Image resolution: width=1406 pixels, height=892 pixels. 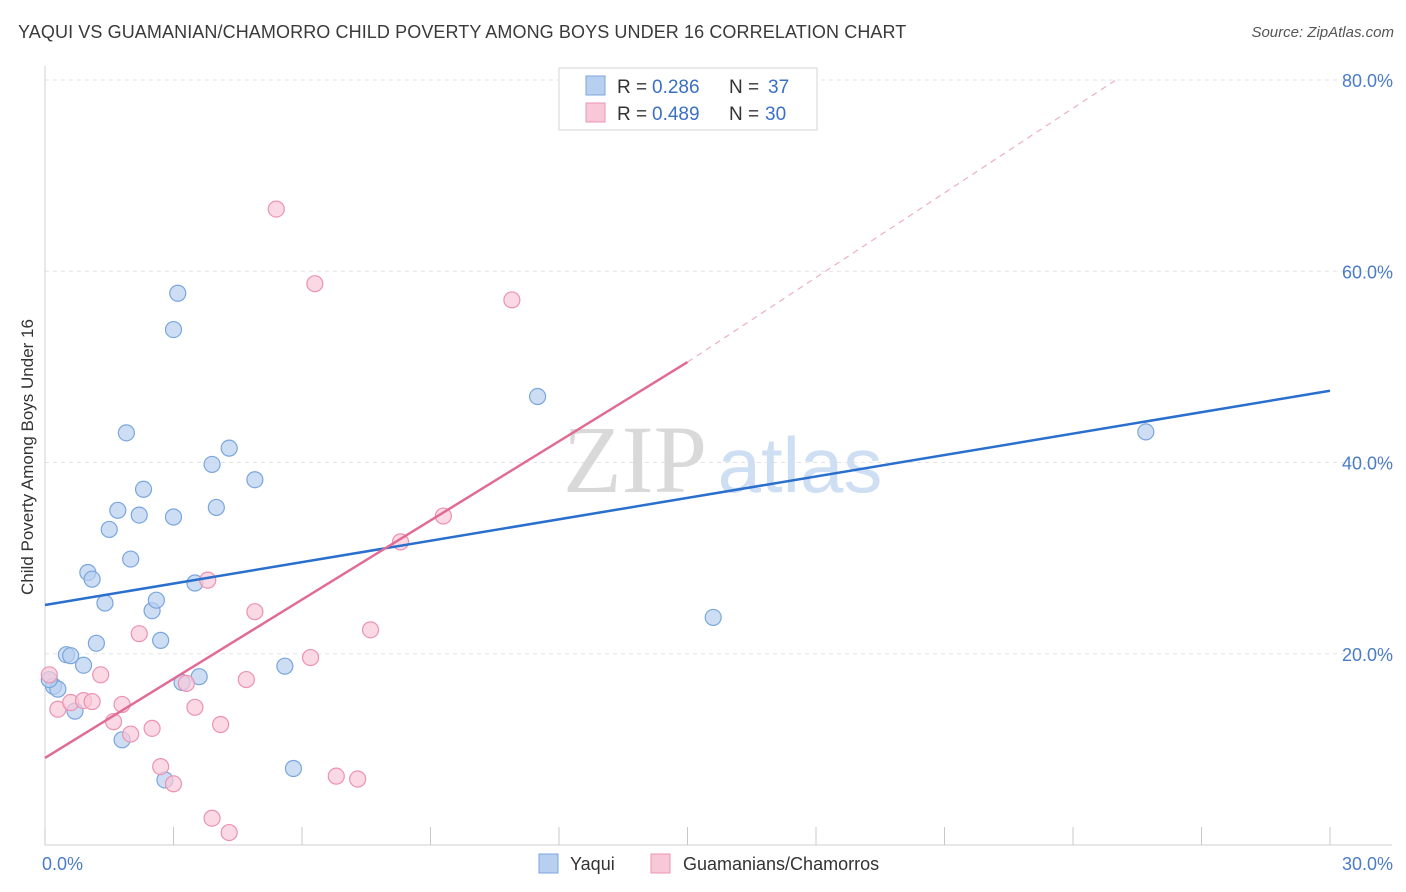 What do you see at coordinates (1367, 272) in the screenshot?
I see `y-tick-label: 60.0%` at bounding box center [1367, 272].